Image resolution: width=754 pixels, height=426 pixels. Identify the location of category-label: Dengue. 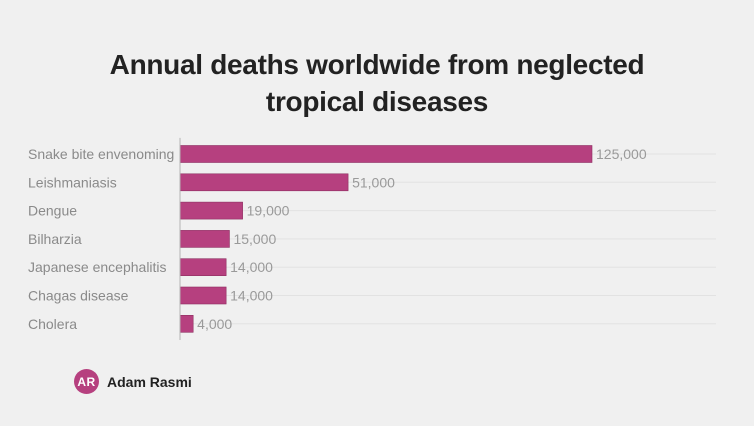
(52, 211).